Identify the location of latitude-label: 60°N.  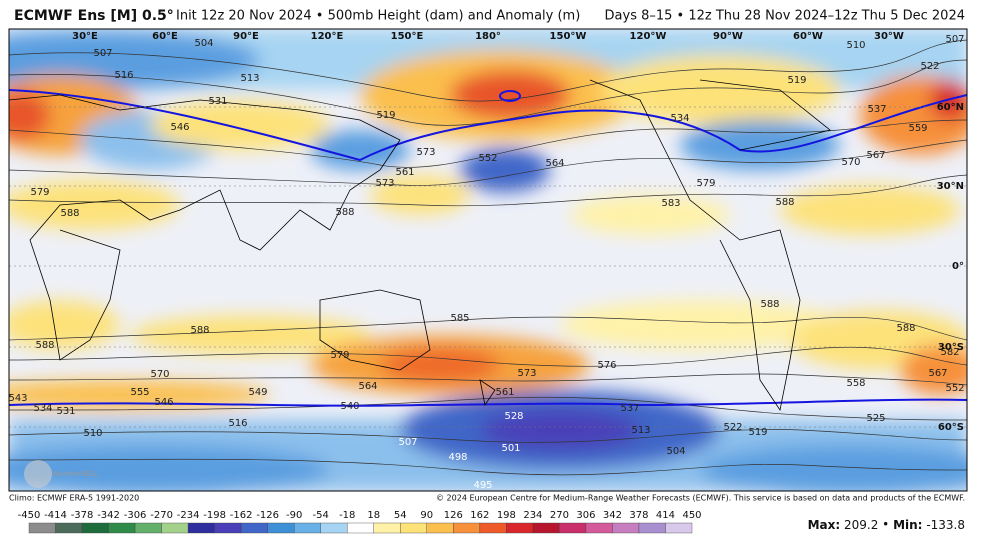
(950, 107).